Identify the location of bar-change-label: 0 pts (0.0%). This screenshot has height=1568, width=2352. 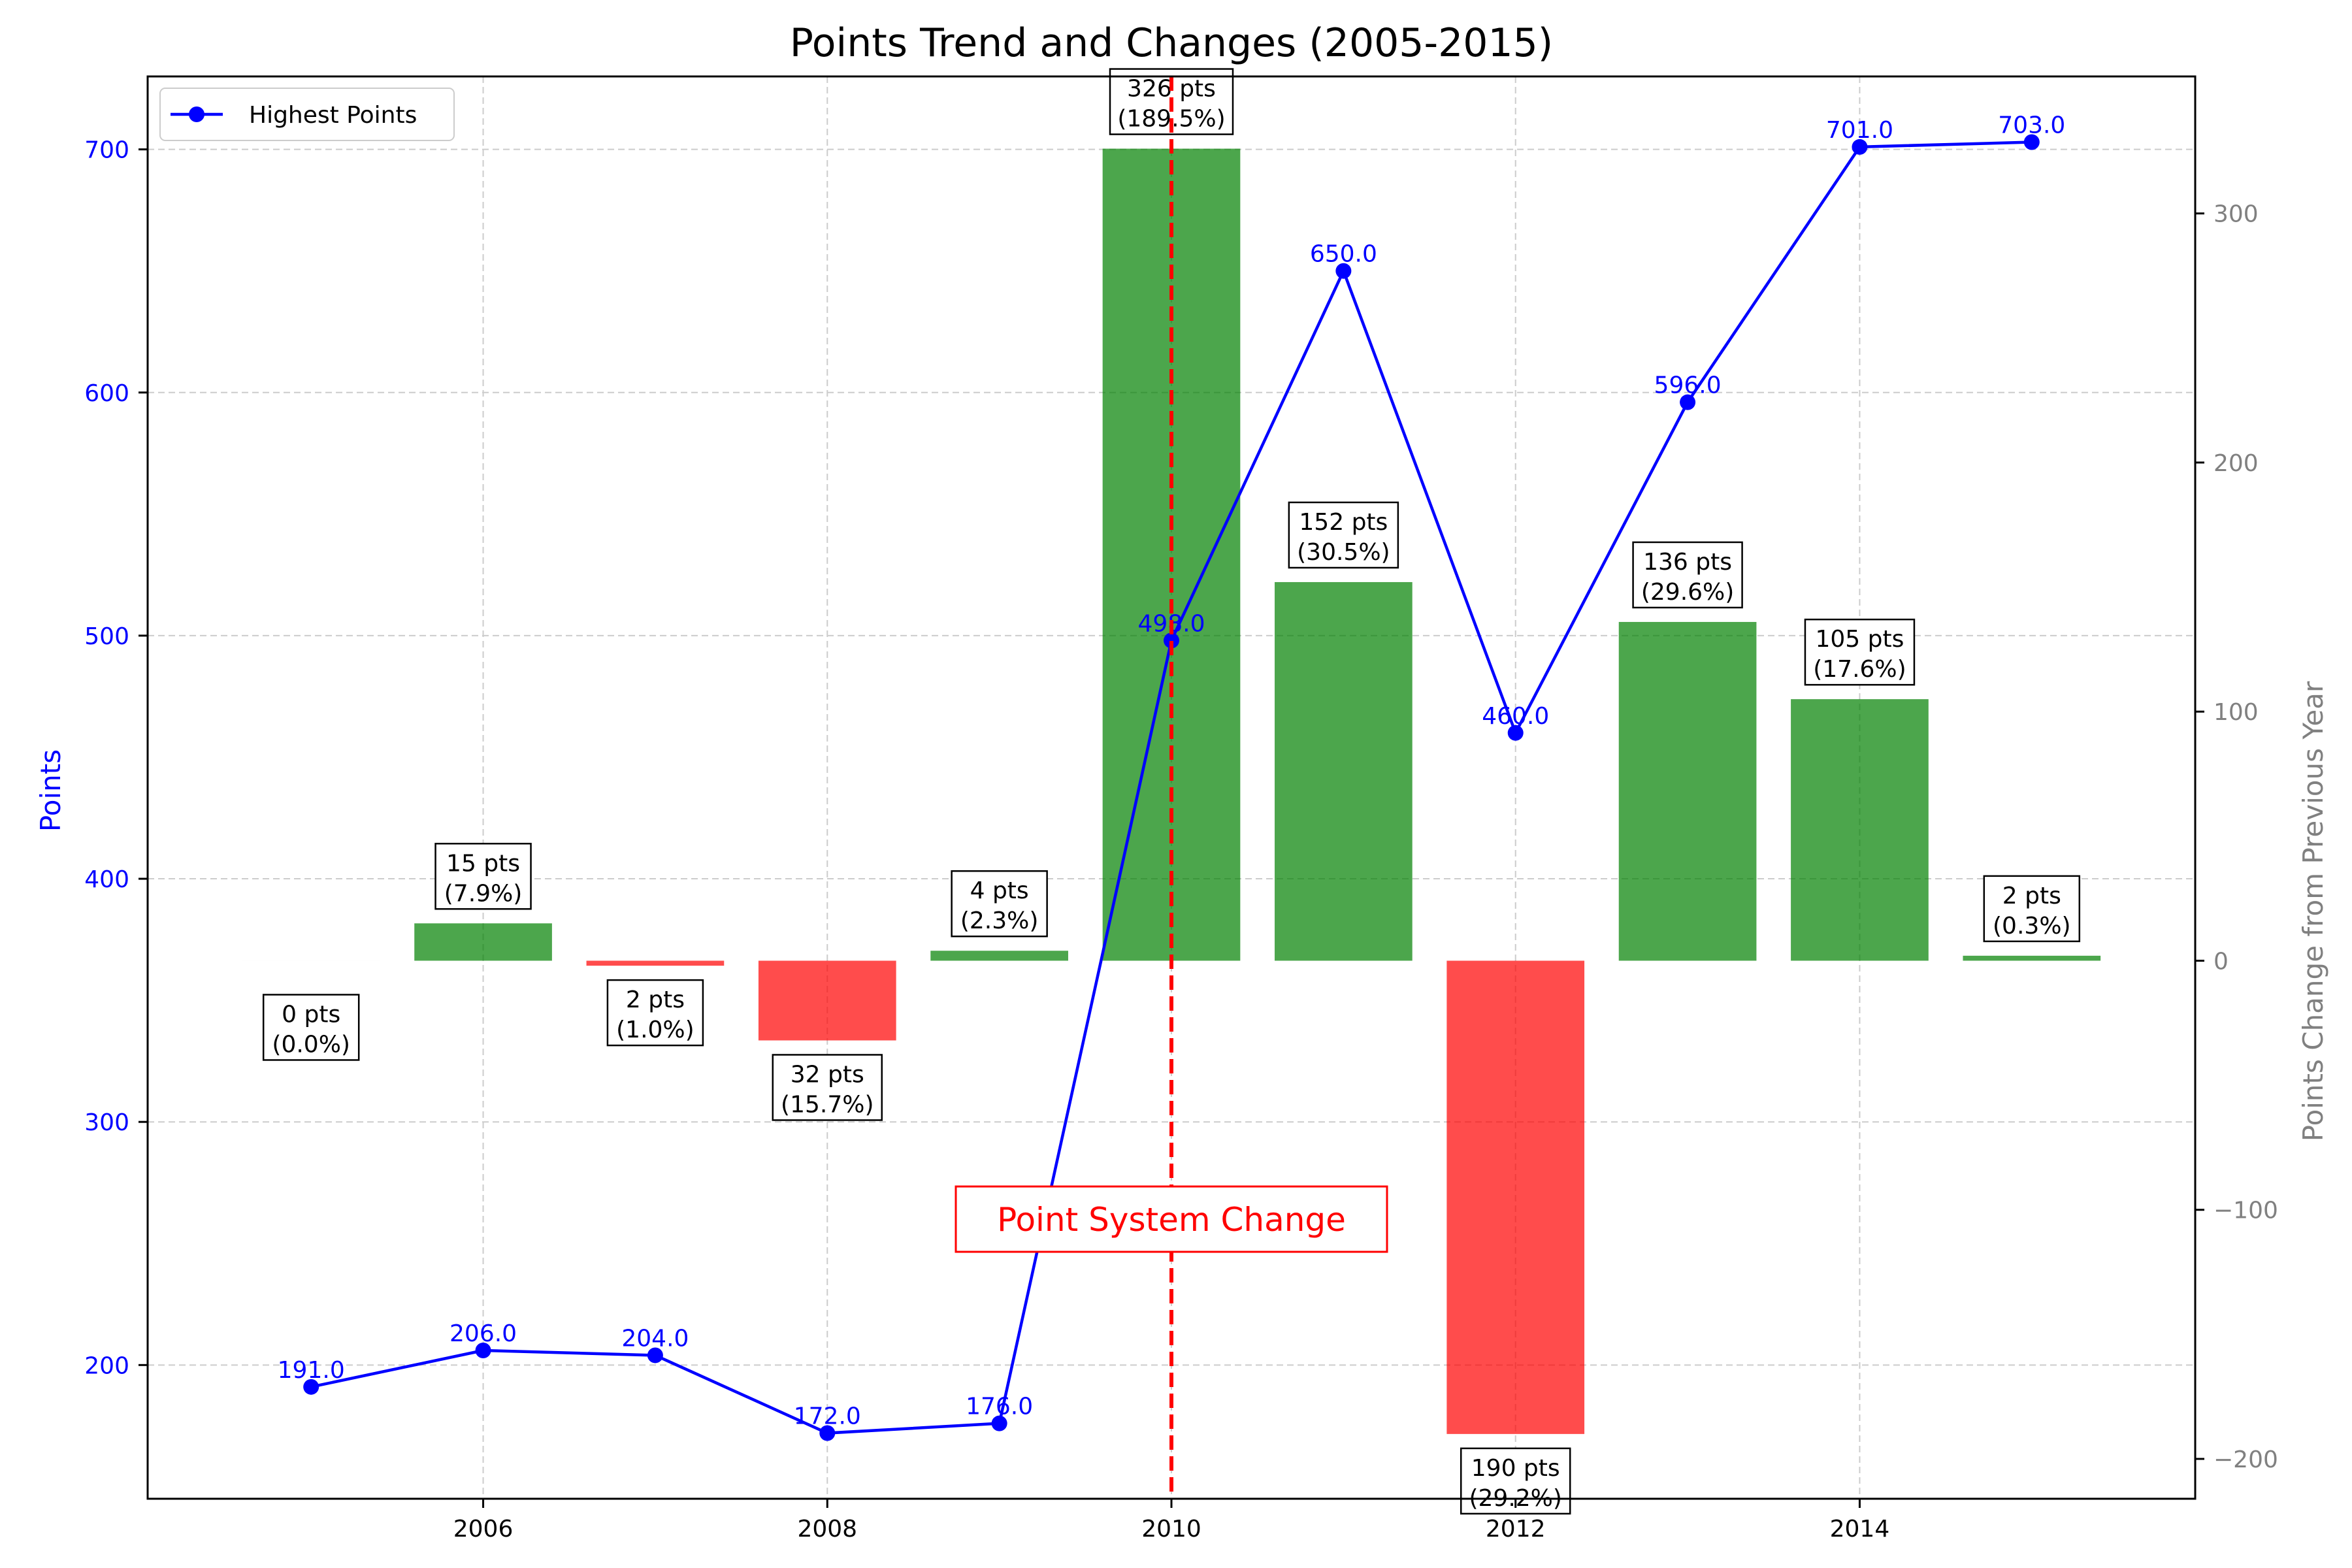
(311, 1027).